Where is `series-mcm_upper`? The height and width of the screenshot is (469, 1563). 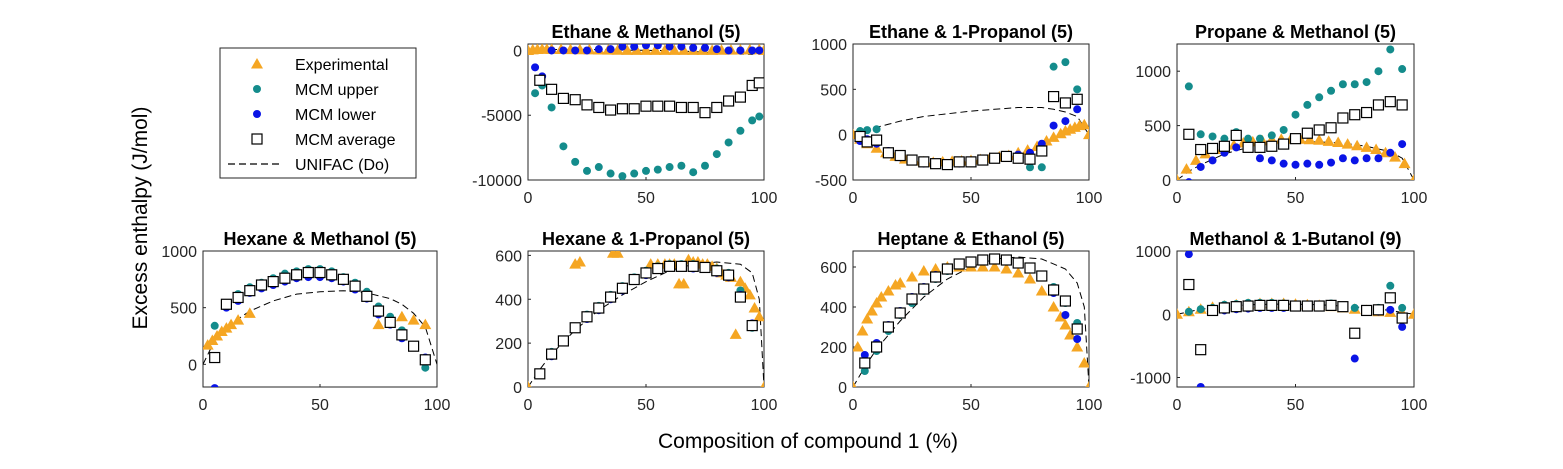
series-mcm_upper is located at coordinates (647, 130).